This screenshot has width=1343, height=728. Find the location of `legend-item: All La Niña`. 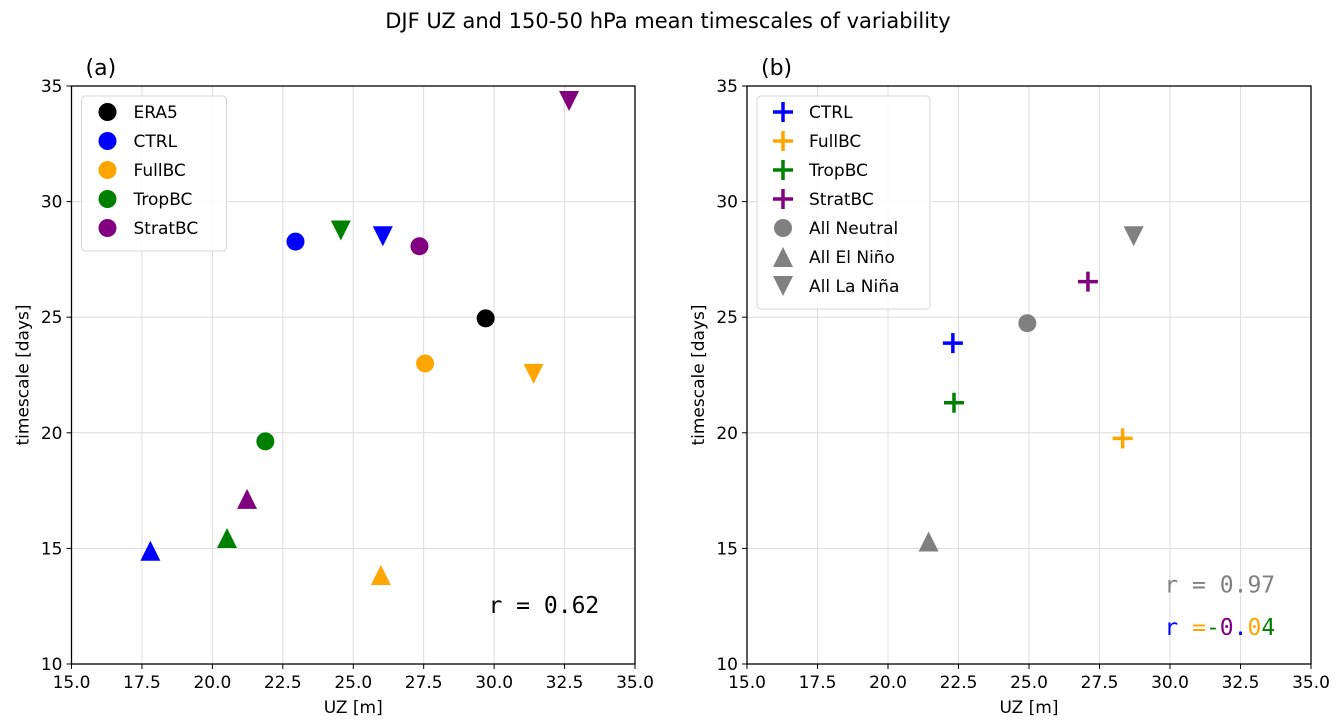

legend-item: All La Niña is located at coordinates (836, 286).